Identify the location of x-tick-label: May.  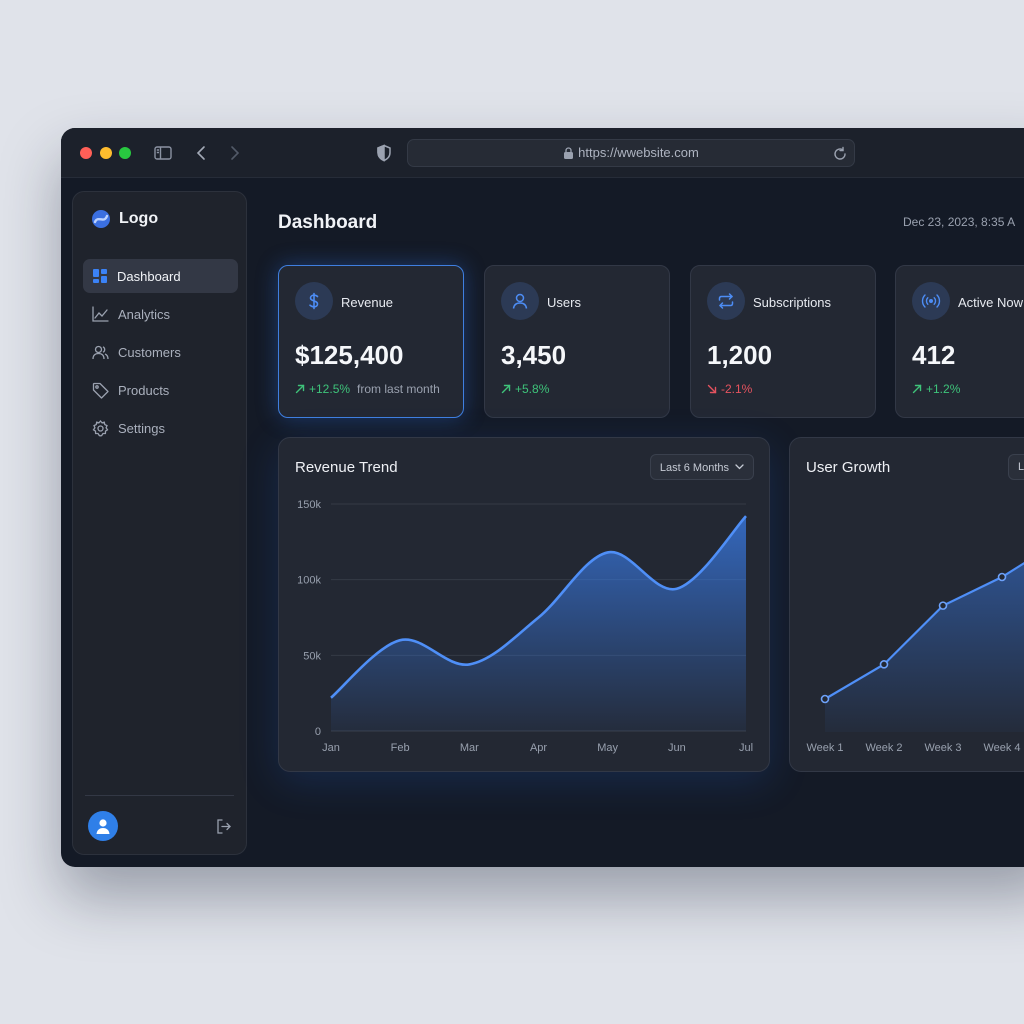
(607, 748).